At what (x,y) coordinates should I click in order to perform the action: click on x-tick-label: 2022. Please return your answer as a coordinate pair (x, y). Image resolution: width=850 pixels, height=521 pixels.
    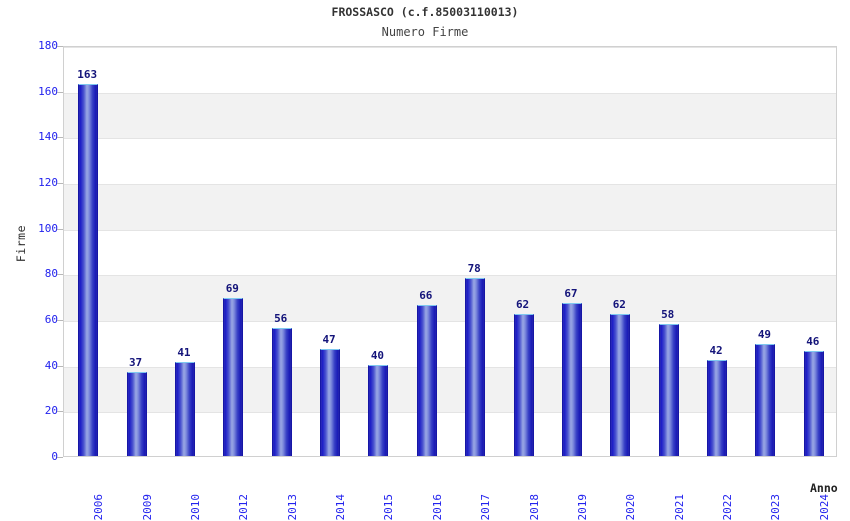
    Looking at the image, I should click on (728, 507).